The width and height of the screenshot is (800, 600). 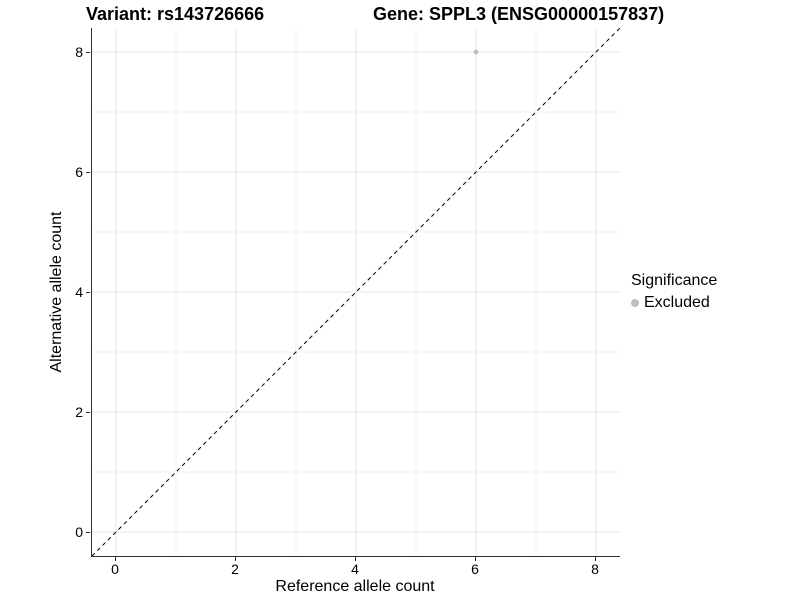 What do you see at coordinates (175, 14) in the screenshot?
I see `plot-title-variant: Variant: rs143726666` at bounding box center [175, 14].